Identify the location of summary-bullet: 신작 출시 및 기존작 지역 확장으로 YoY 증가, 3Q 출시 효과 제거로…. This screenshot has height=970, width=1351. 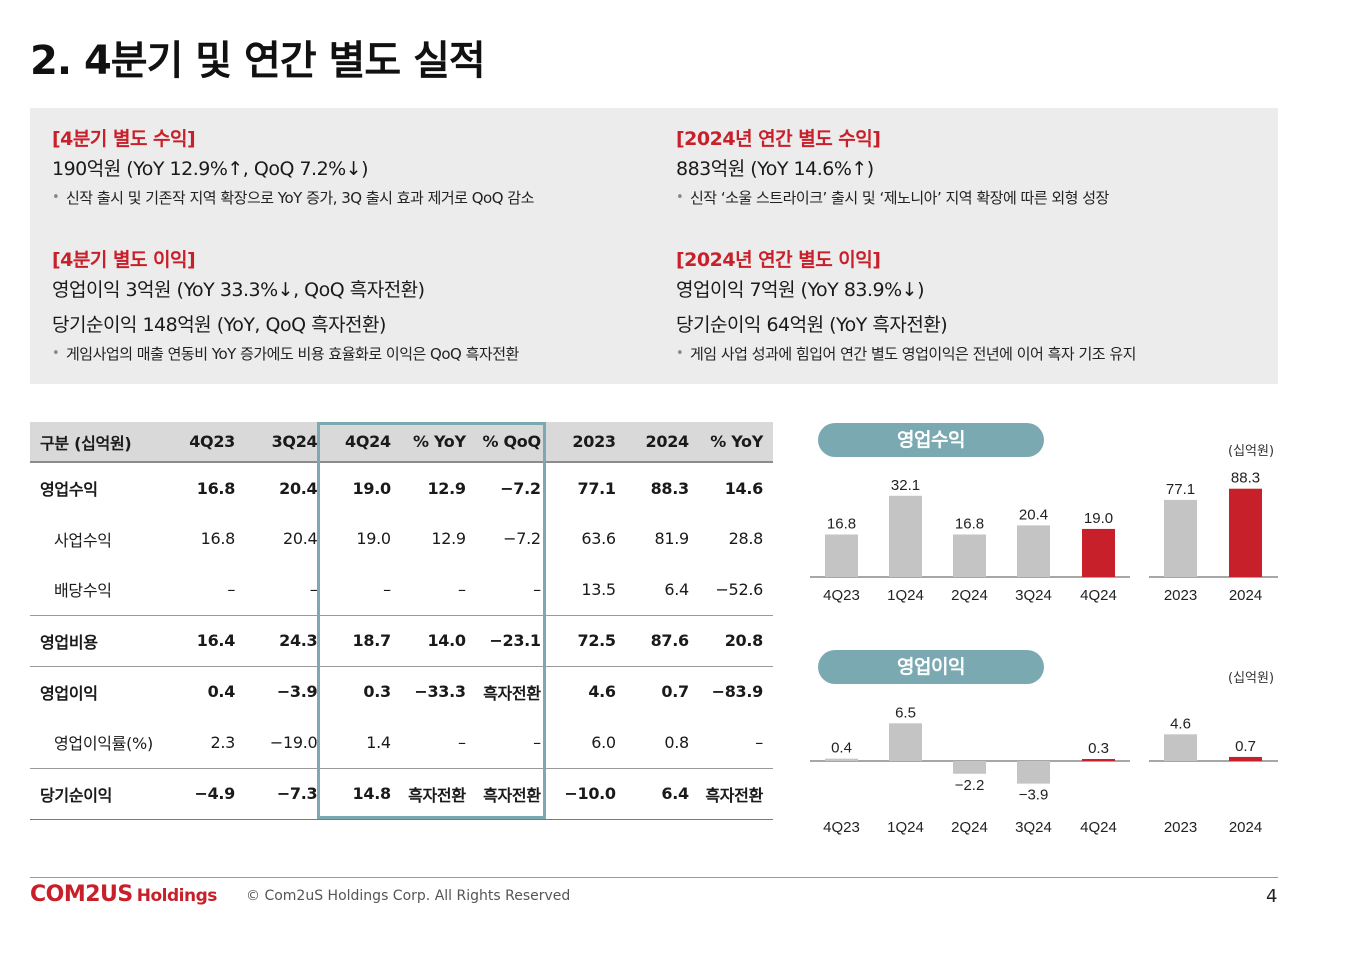
(293, 198).